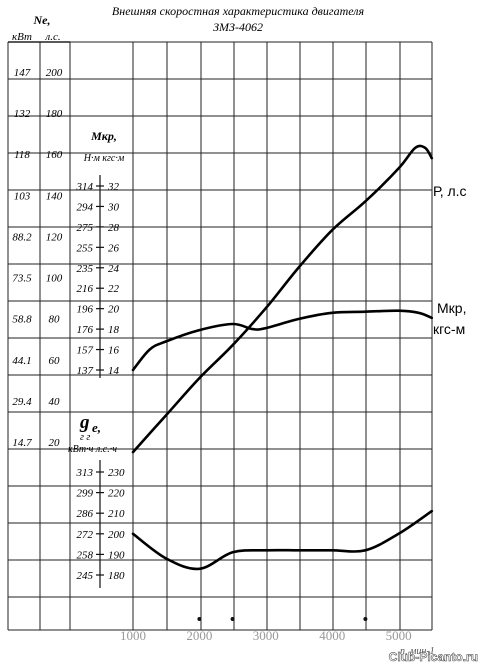 Image resolution: width=483 pixels, height=665 pixels. I want to click on torque-tick-nm: 196, so click(85, 310).